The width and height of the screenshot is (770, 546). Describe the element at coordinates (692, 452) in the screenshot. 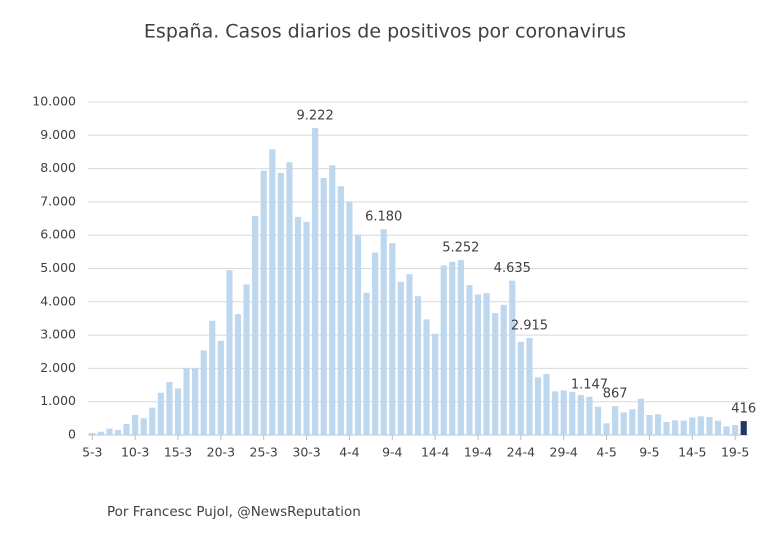

I see `x-tick-label: 14-5` at that location.